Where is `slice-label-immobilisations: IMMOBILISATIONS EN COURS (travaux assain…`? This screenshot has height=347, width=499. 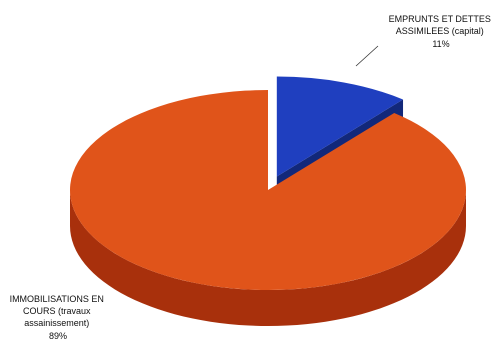
slice-label-immobilisations: IMMOBILISATIONS EN COURS (travaux assain… is located at coordinates (58, 317).